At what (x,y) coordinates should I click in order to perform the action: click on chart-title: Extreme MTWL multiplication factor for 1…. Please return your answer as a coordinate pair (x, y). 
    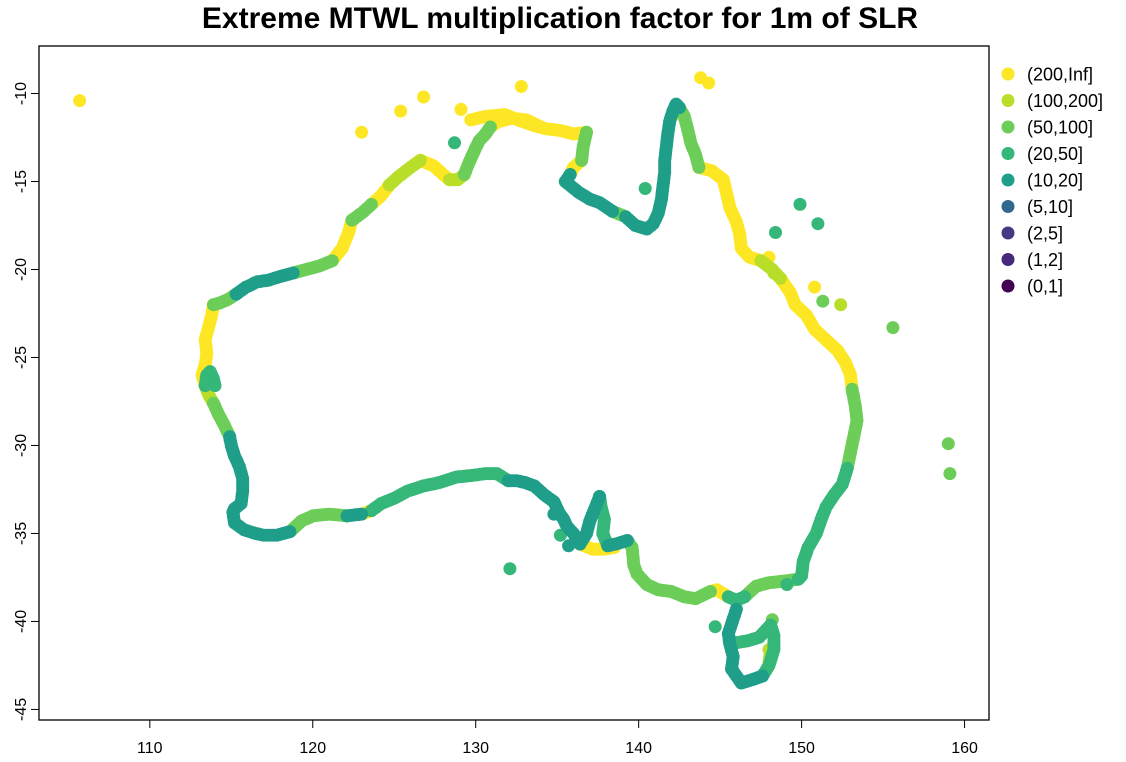
    Looking at the image, I should click on (560, 18).